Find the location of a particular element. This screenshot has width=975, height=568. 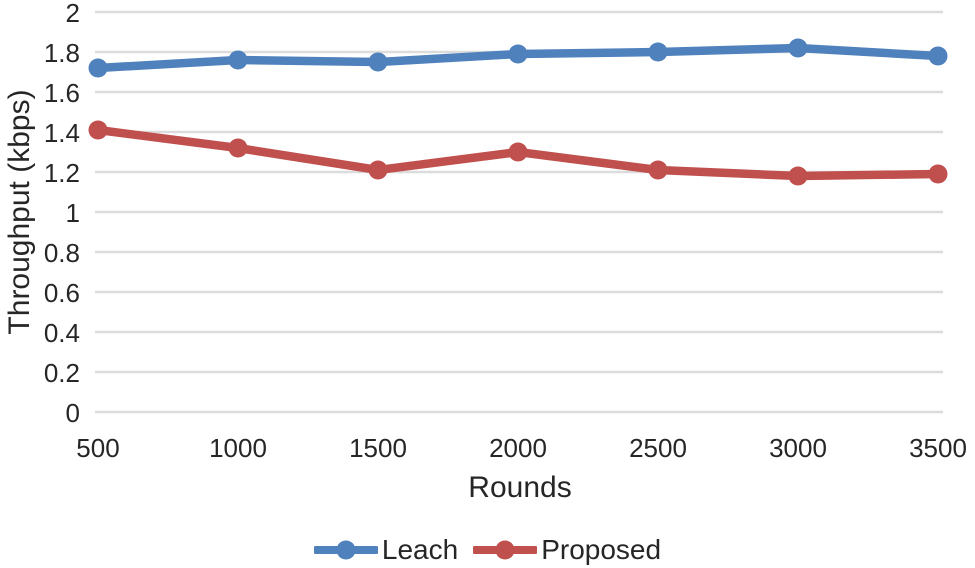

x-tick-label: 1000 is located at coordinates (238, 448).